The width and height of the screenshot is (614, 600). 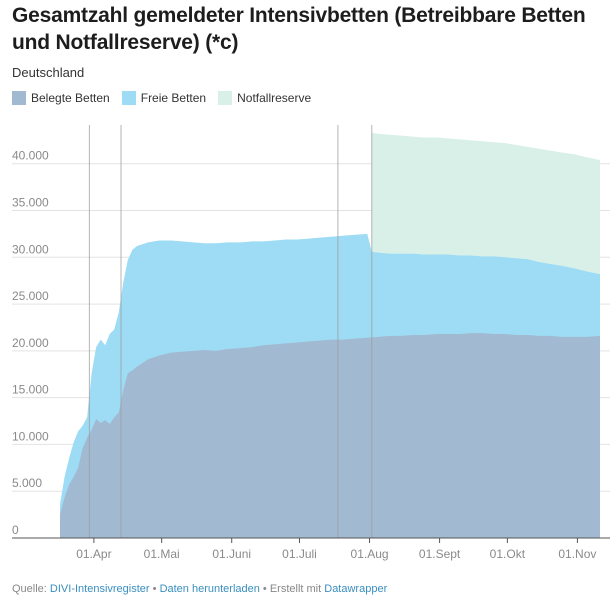 What do you see at coordinates (577, 554) in the screenshot?
I see `x-tick-label: 01.Nov` at bounding box center [577, 554].